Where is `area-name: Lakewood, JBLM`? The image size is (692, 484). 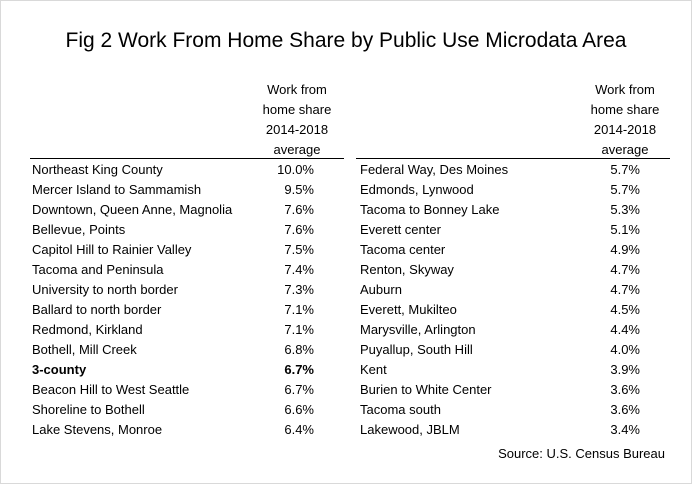
area-name: Lakewood, JBLM is located at coordinates (410, 429).